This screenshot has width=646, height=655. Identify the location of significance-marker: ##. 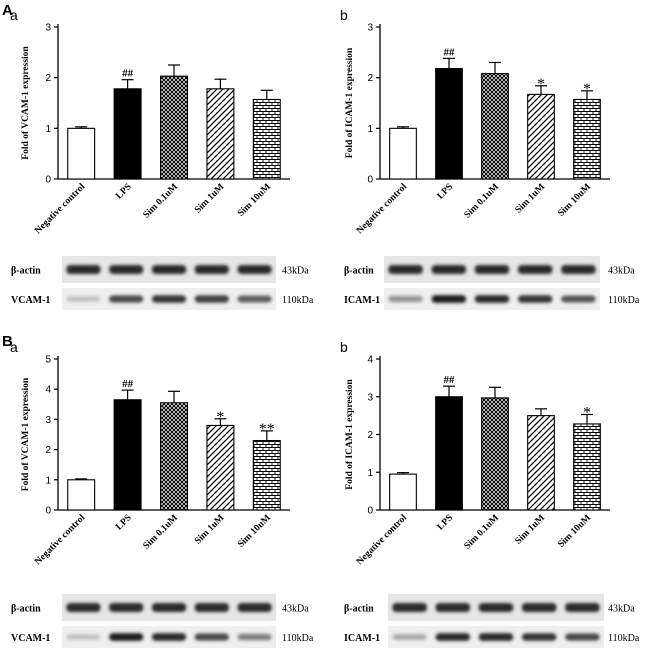
(450, 52).